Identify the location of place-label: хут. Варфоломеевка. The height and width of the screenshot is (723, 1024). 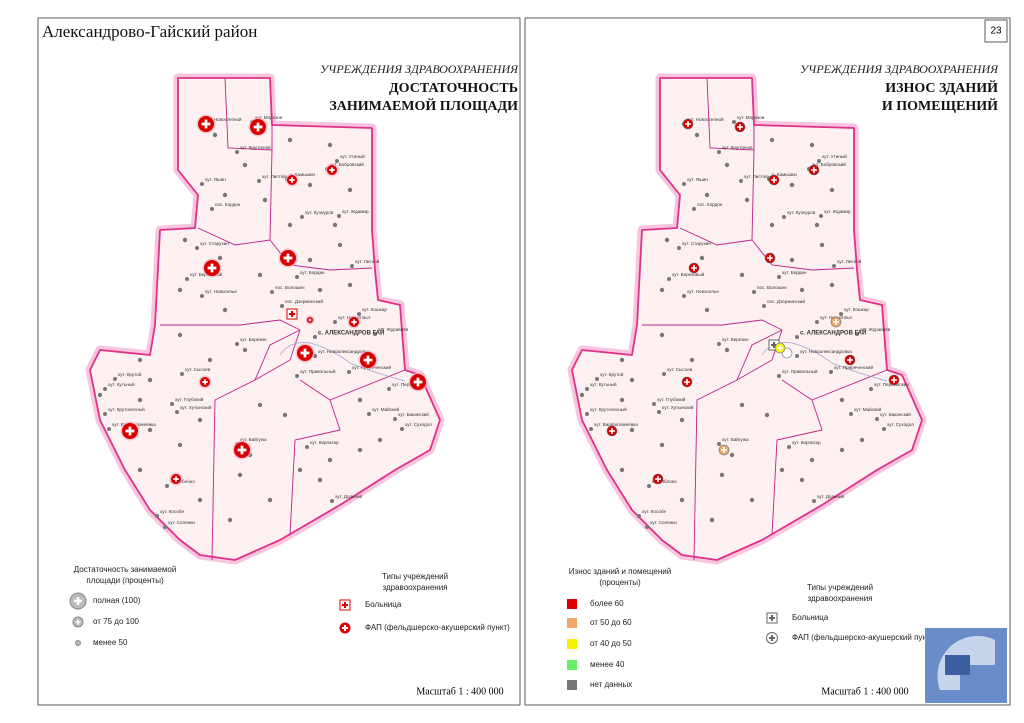
(616, 424).